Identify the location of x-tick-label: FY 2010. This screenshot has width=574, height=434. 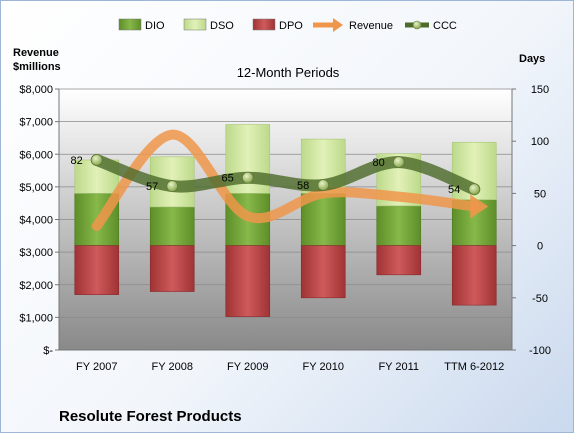
(323, 367).